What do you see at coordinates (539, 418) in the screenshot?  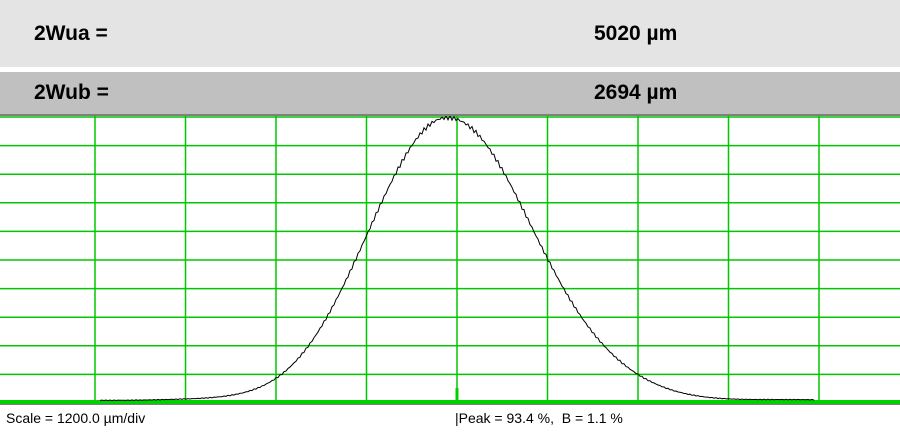 I see `peak-text: |Peak = 93.4 %, B = 1.1 %` at bounding box center [539, 418].